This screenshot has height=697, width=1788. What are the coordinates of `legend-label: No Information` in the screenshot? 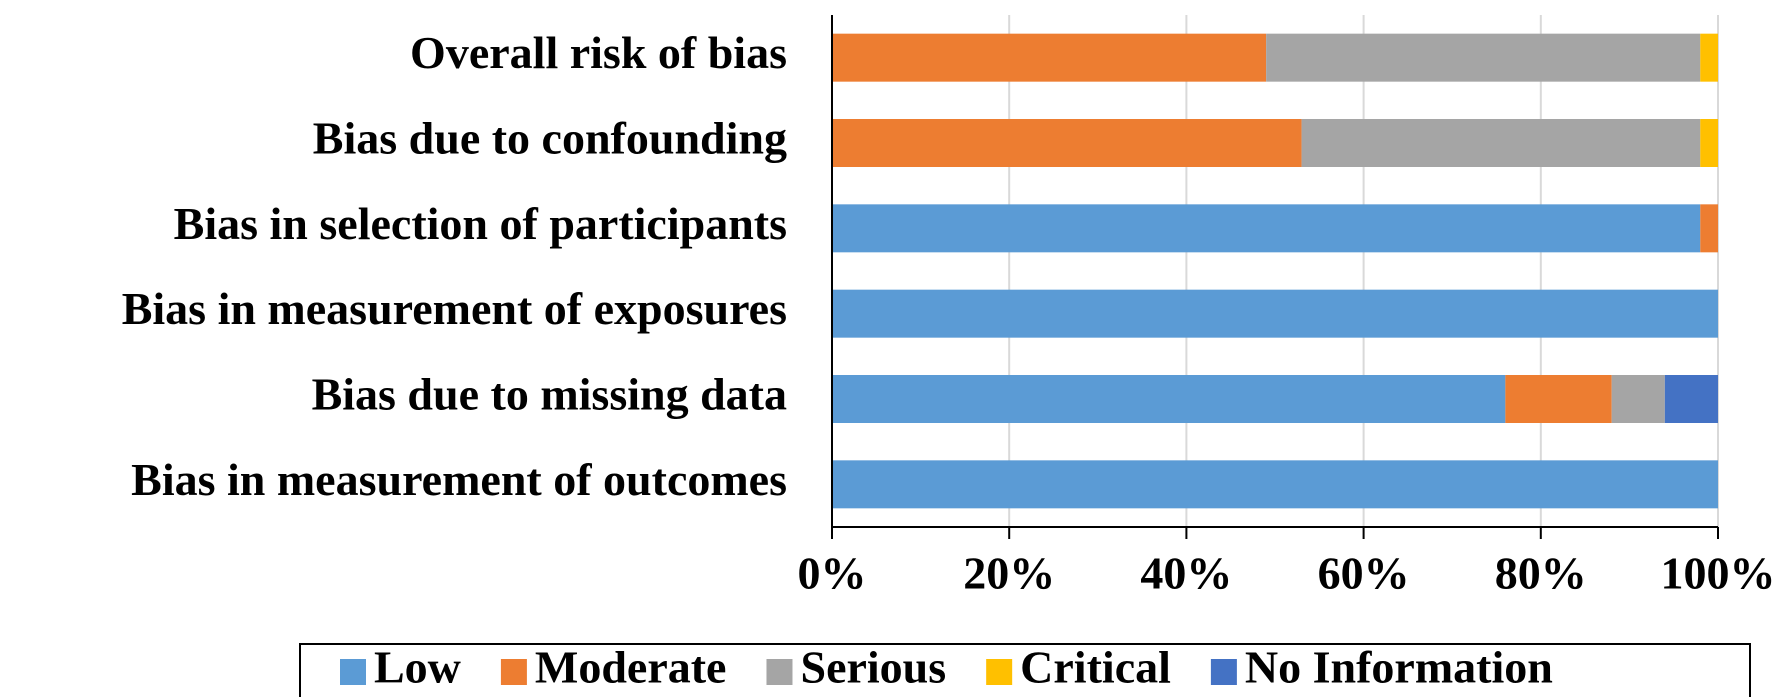 It's located at (1399, 667).